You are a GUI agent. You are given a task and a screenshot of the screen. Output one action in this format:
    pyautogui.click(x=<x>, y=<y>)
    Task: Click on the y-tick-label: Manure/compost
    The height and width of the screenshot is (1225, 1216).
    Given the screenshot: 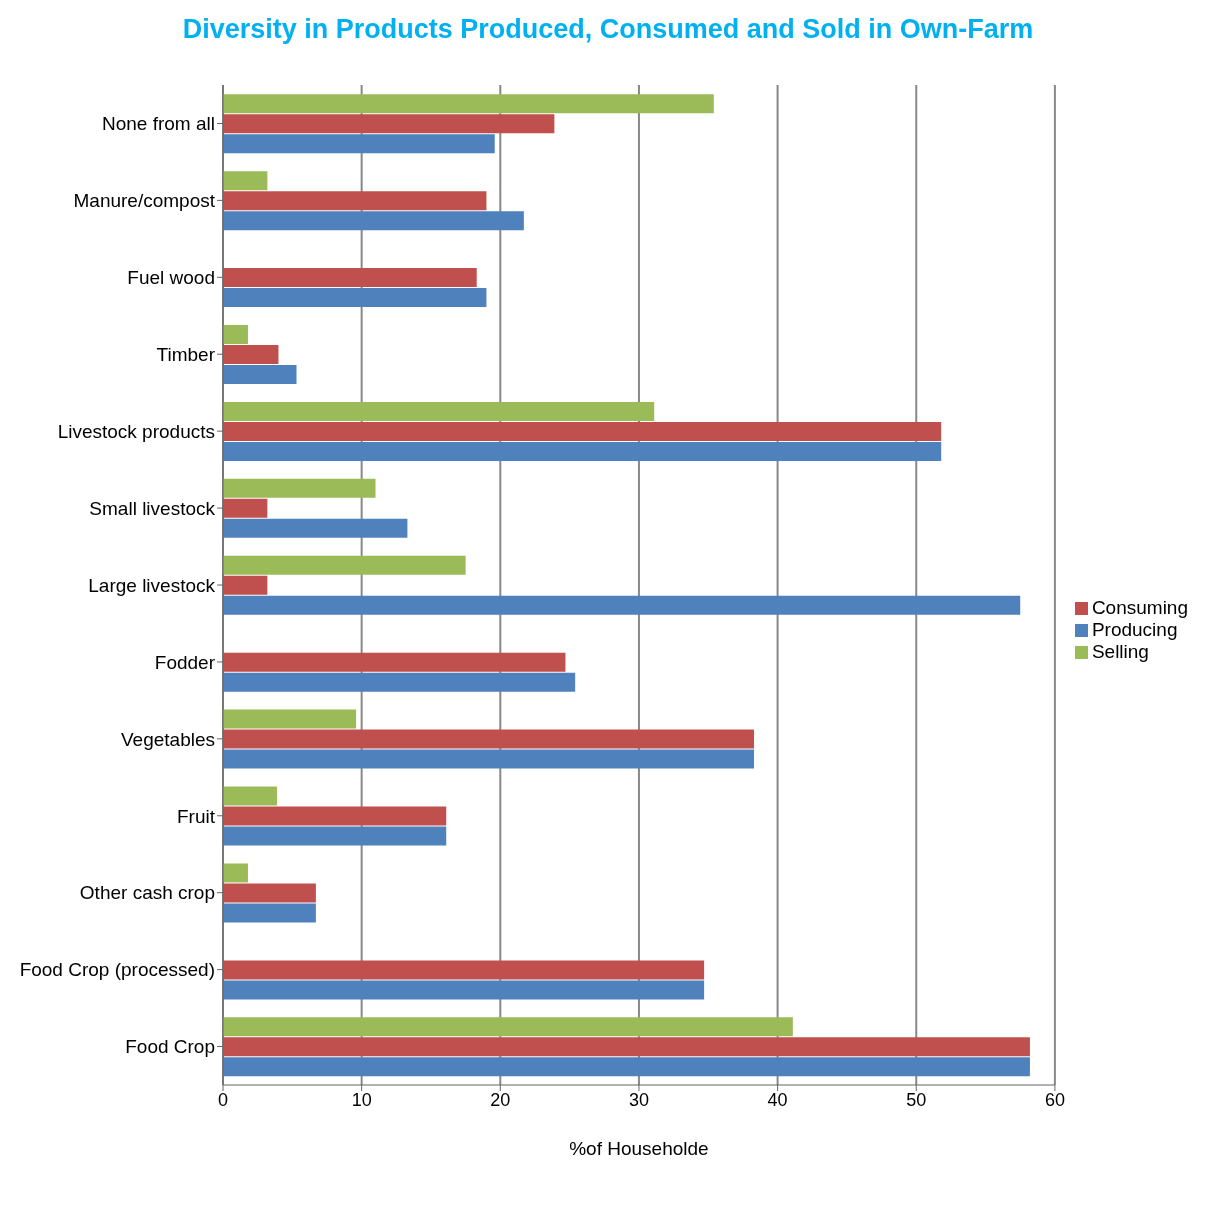 What is the action you would take?
    pyautogui.click(x=144, y=201)
    